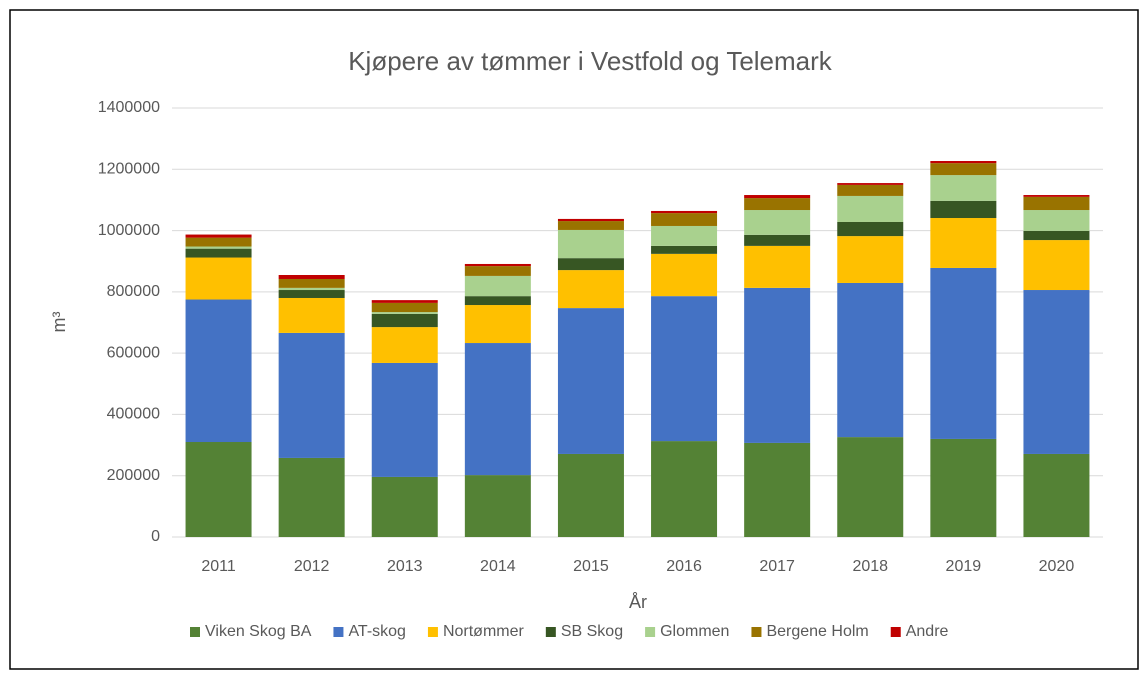 The width and height of the screenshot is (1148, 679). What do you see at coordinates (498, 566) in the screenshot?
I see `x-tick-label: 2014` at bounding box center [498, 566].